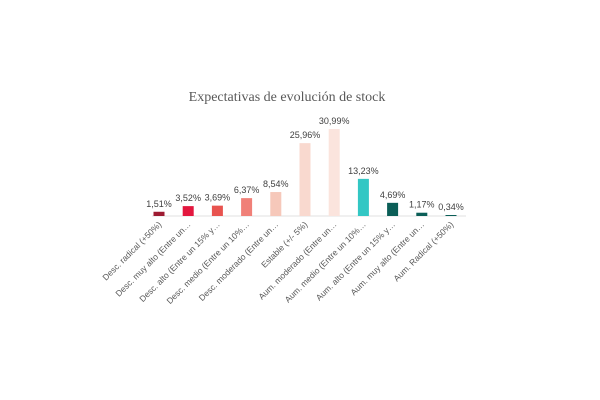 The image size is (600, 400). What do you see at coordinates (188, 198) in the screenshot?
I see `data-label-1: 3,52%` at bounding box center [188, 198].